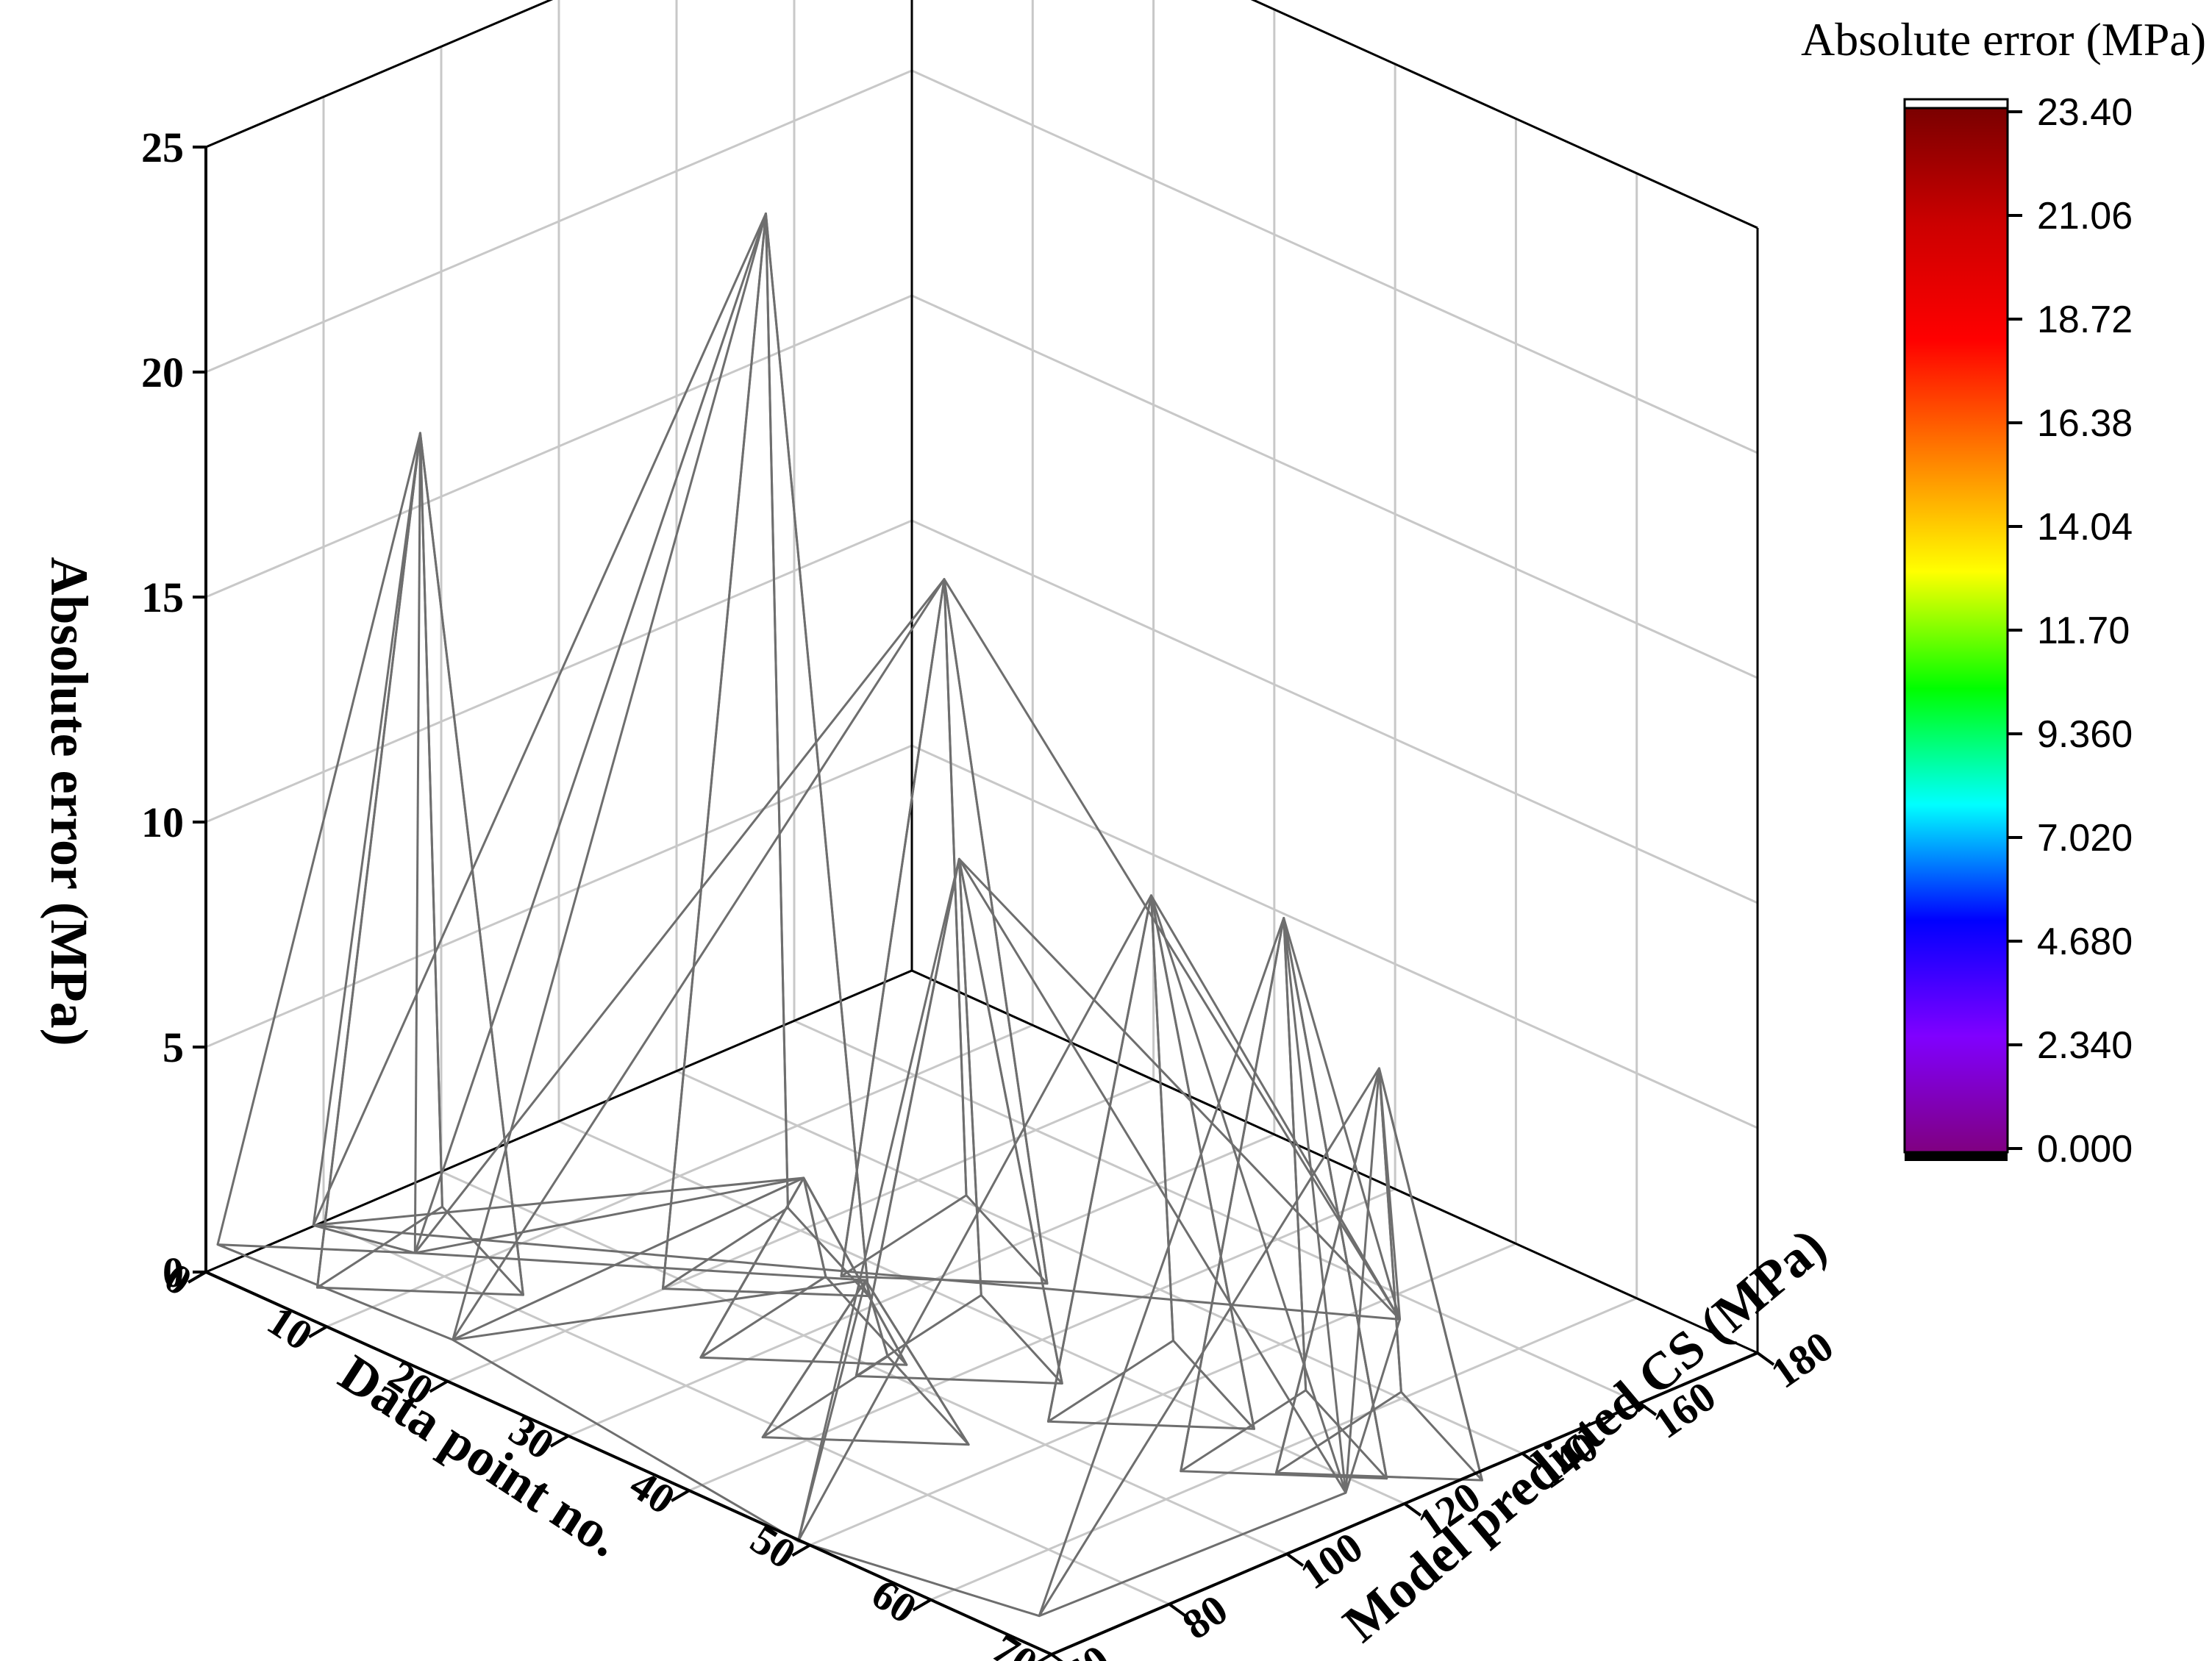  I want to click on z-tick-label: 20, so click(162, 372).